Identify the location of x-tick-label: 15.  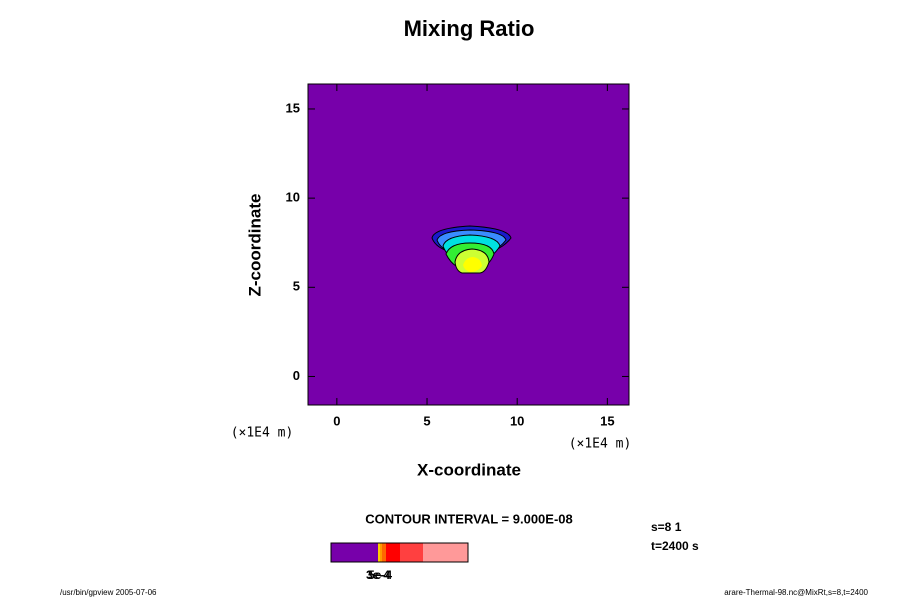
(607, 420).